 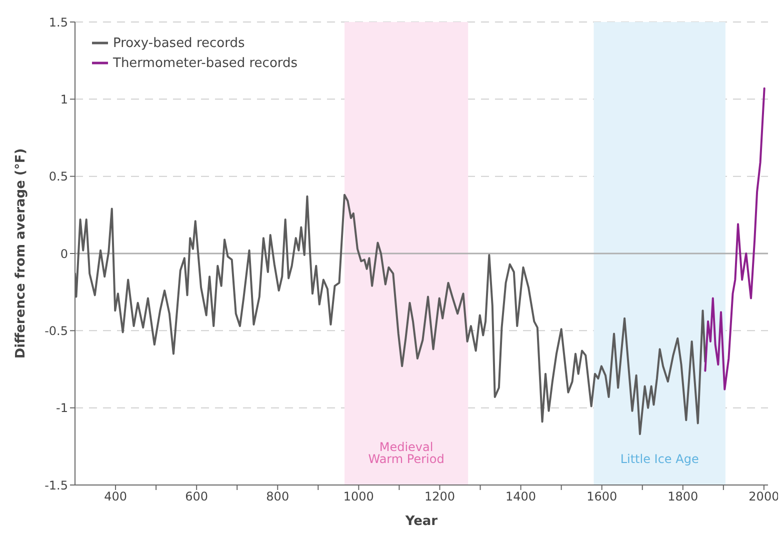 What do you see at coordinates (735, 238) in the screenshot?
I see `line-series` at bounding box center [735, 238].